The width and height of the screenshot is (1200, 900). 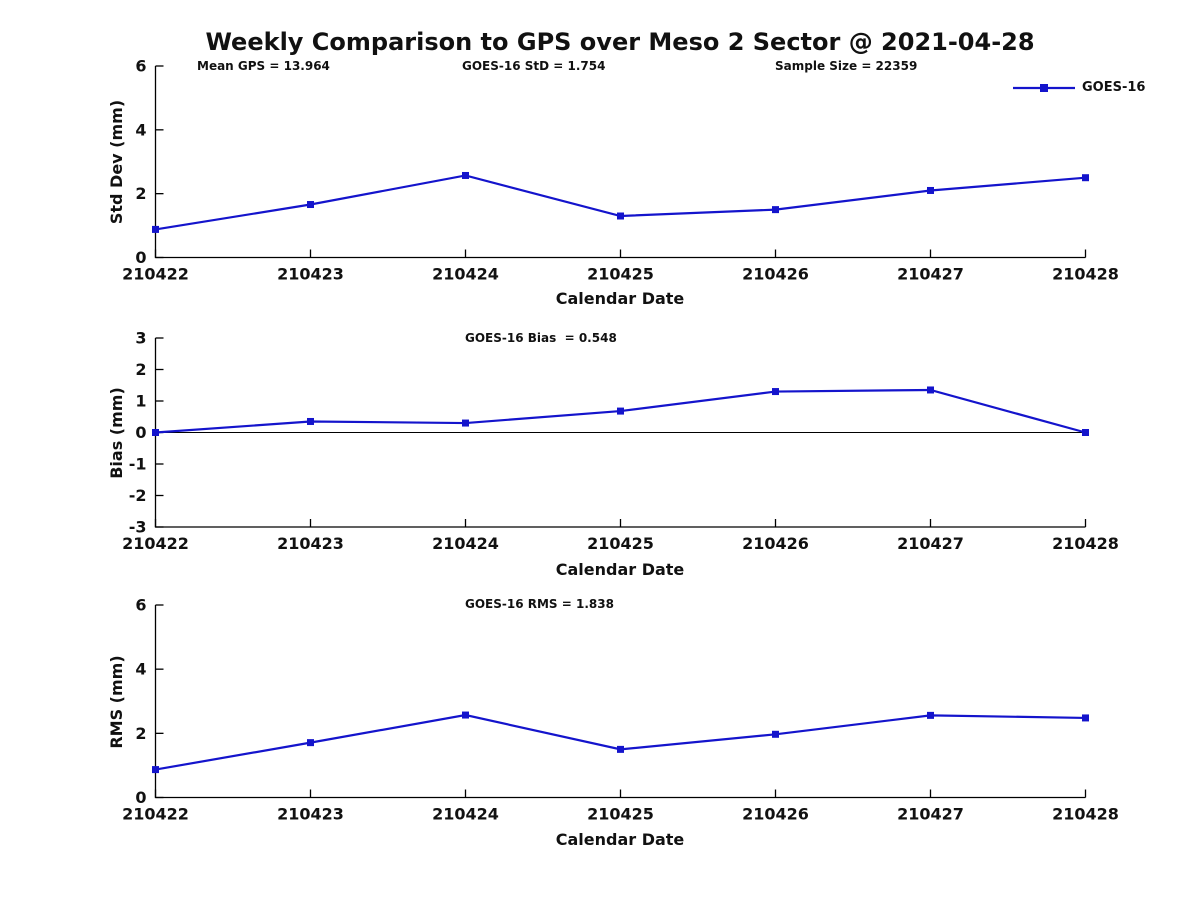 What do you see at coordinates (620, 839) in the screenshot?
I see `xlabel-calendar-date-3: Calendar Date` at bounding box center [620, 839].